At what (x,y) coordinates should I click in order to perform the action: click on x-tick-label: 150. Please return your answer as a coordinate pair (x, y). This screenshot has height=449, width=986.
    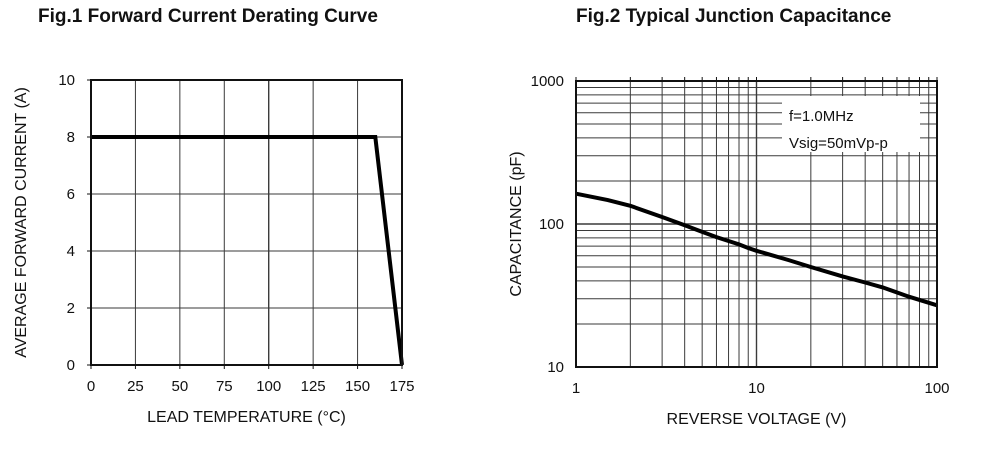
    Looking at the image, I should click on (357, 386).